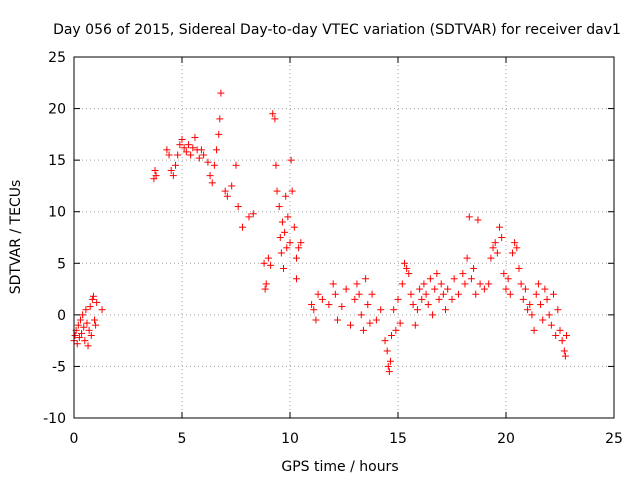 This screenshot has height=480, width=640. What do you see at coordinates (59, 367) in the screenshot?
I see `y-tick-label: -5` at bounding box center [59, 367].